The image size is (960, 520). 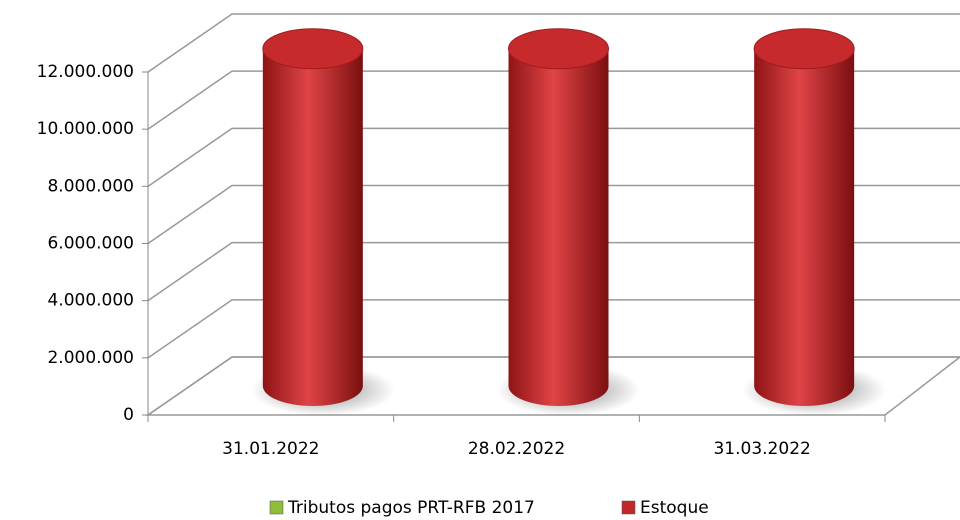 What do you see at coordinates (85, 129) in the screenshot?
I see `y-tick-label: 10.000.000` at bounding box center [85, 129].